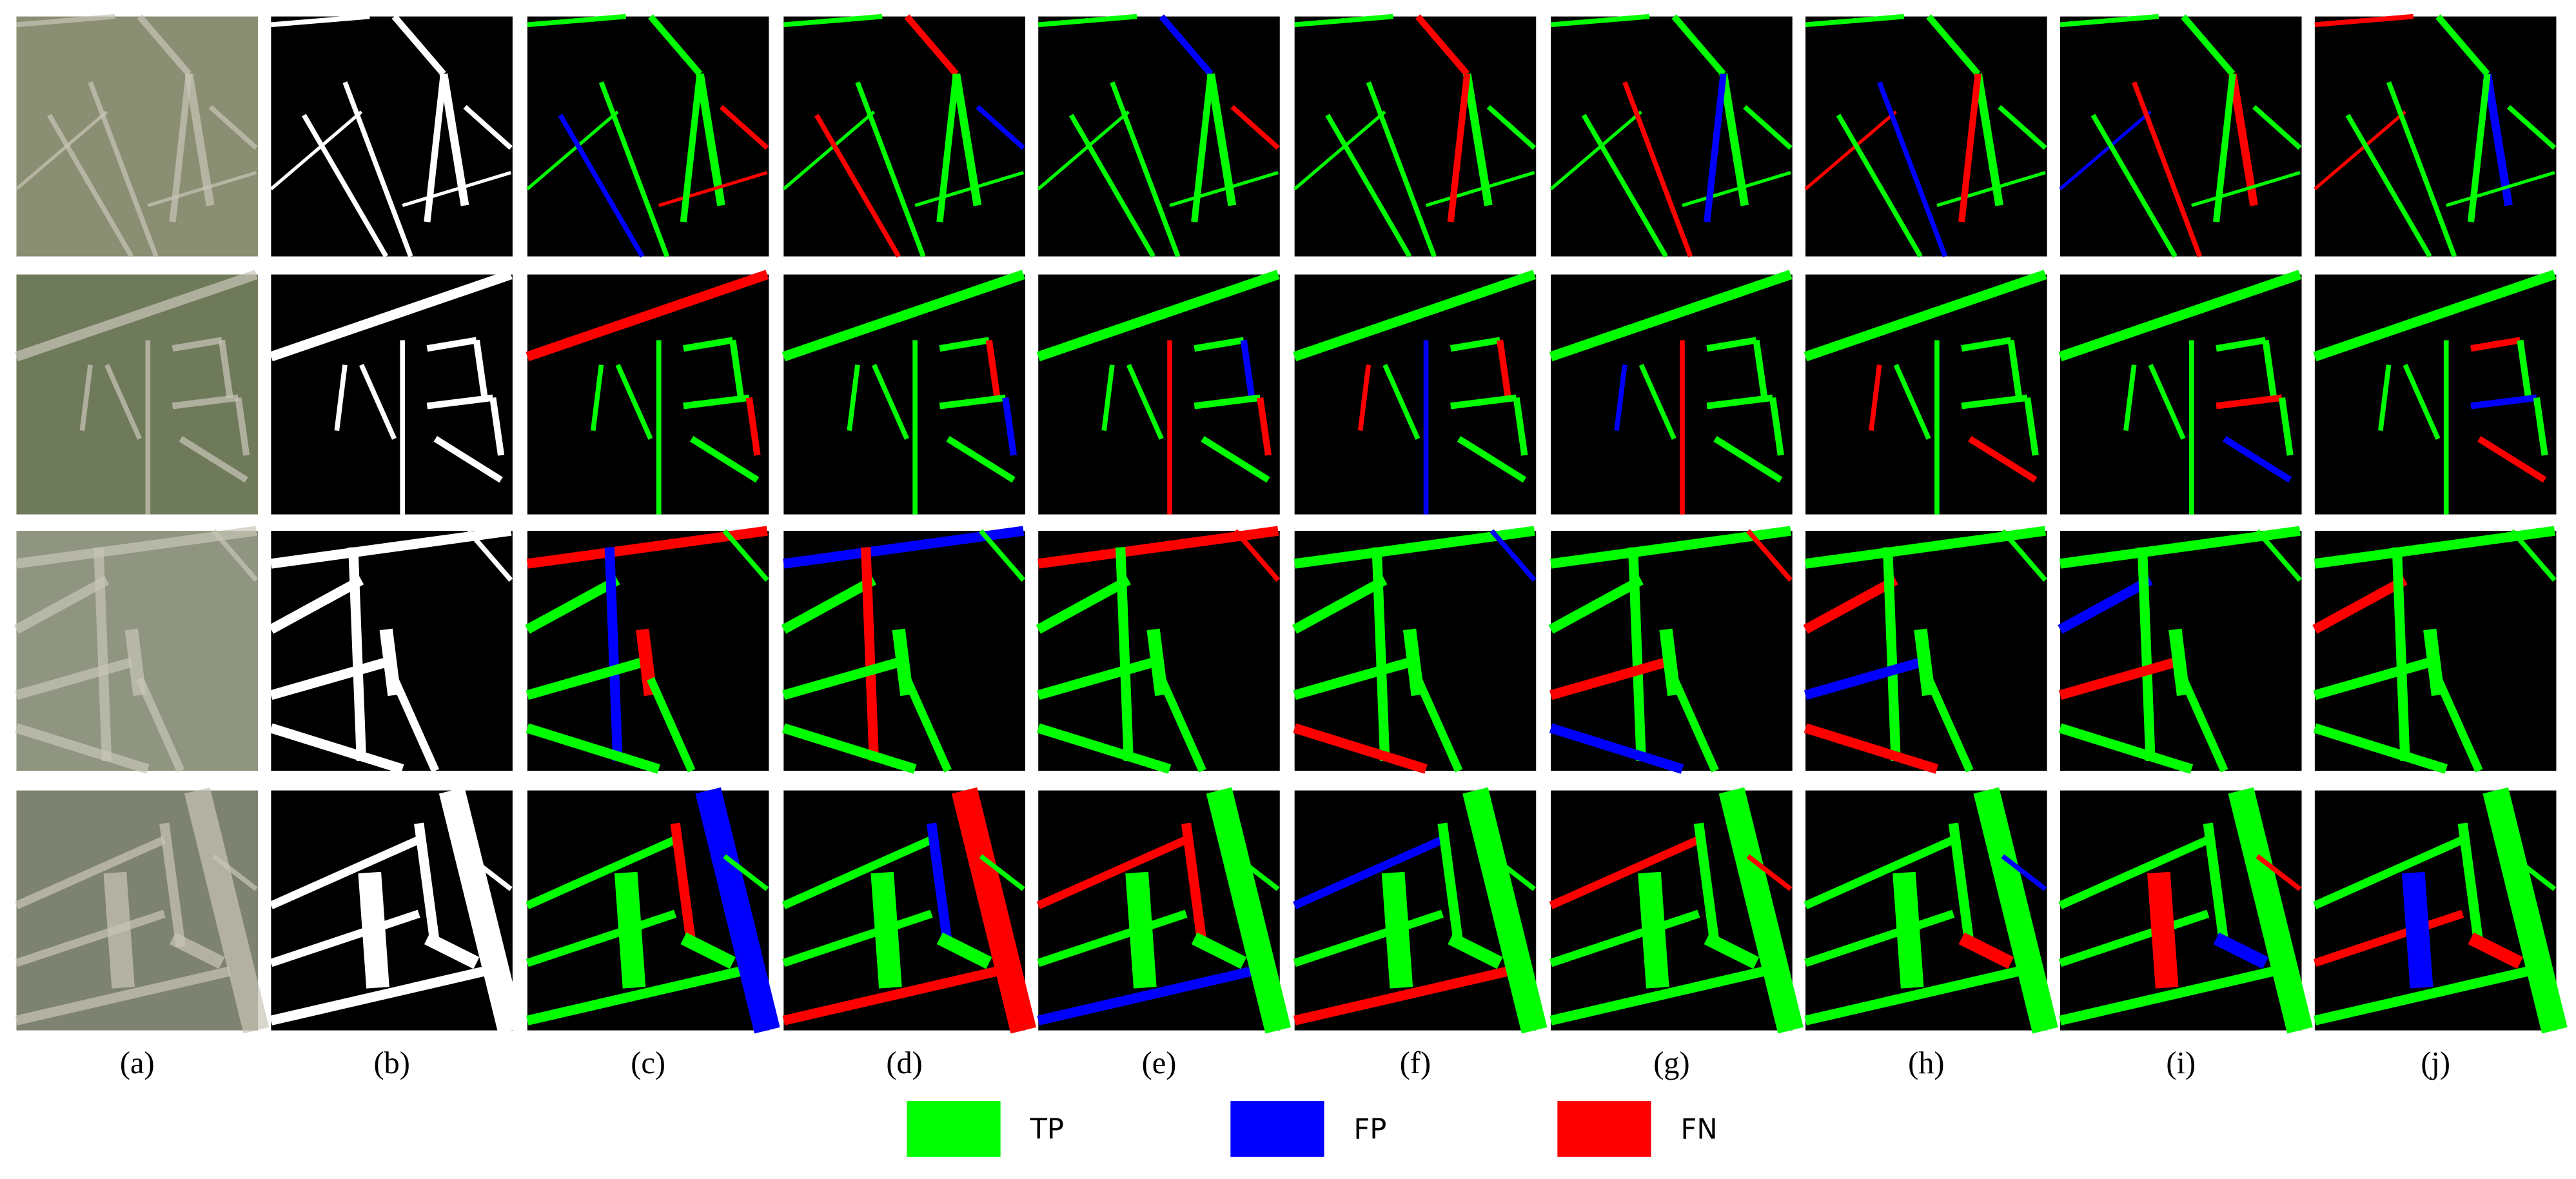 Image resolution: width=2576 pixels, height=1179 pixels. What do you see at coordinates (137, 1063) in the screenshot?
I see `column-label: (a)` at bounding box center [137, 1063].